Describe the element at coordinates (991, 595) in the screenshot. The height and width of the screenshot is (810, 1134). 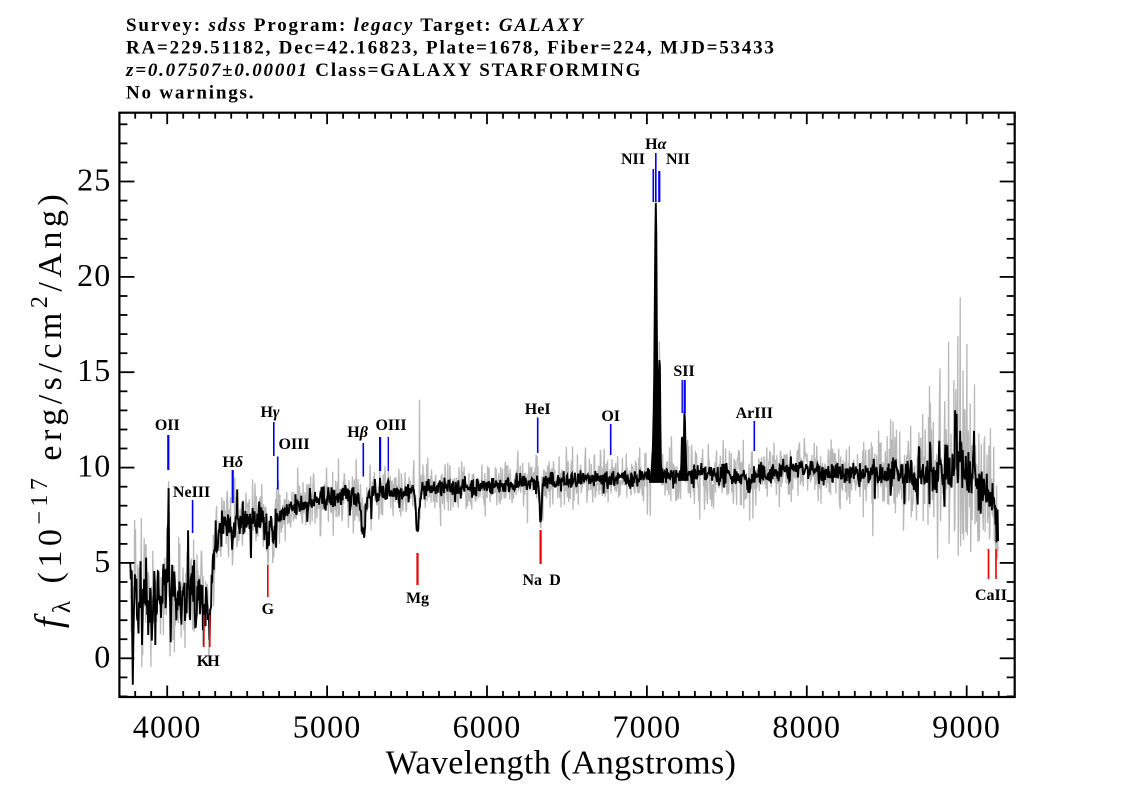
I see `svg-text: CaII` at that location.